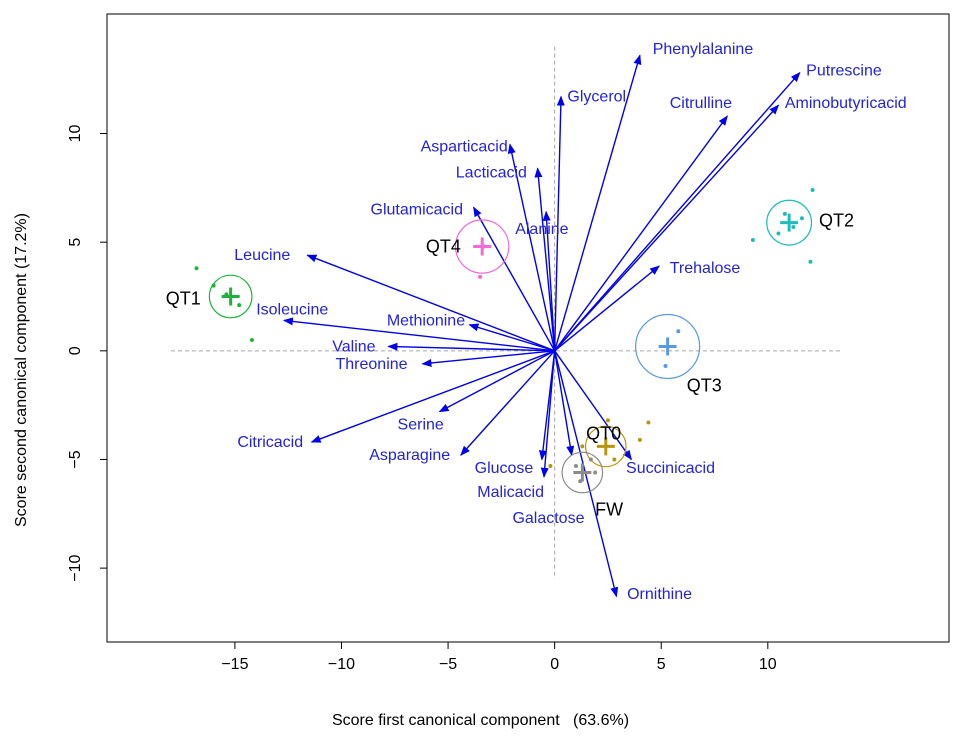  Describe the element at coordinates (548, 518) in the screenshot. I see `vector-label-galactose: Galactose` at that location.